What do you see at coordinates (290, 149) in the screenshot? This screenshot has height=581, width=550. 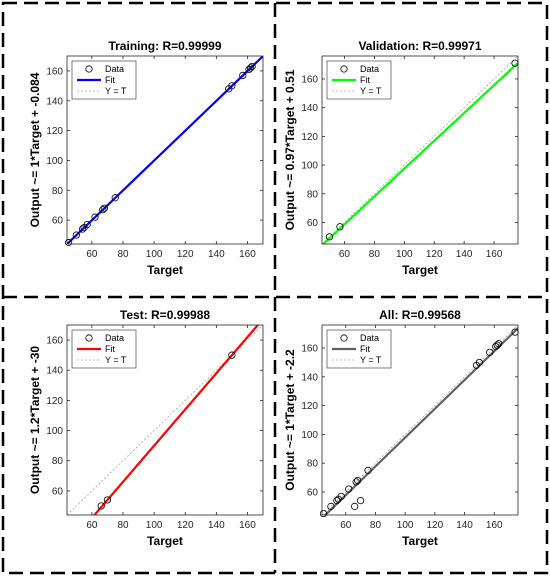 I see `y-axis-label: Output ~= 0.97*Target + 0.51` at bounding box center [290, 149].